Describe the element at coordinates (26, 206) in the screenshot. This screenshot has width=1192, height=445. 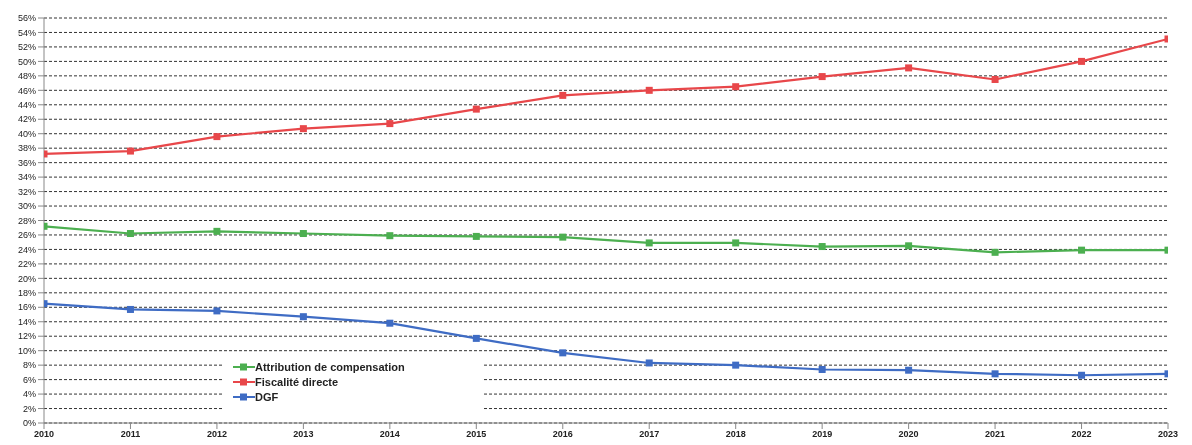
I see `y-tick-label: 30%` at that location.